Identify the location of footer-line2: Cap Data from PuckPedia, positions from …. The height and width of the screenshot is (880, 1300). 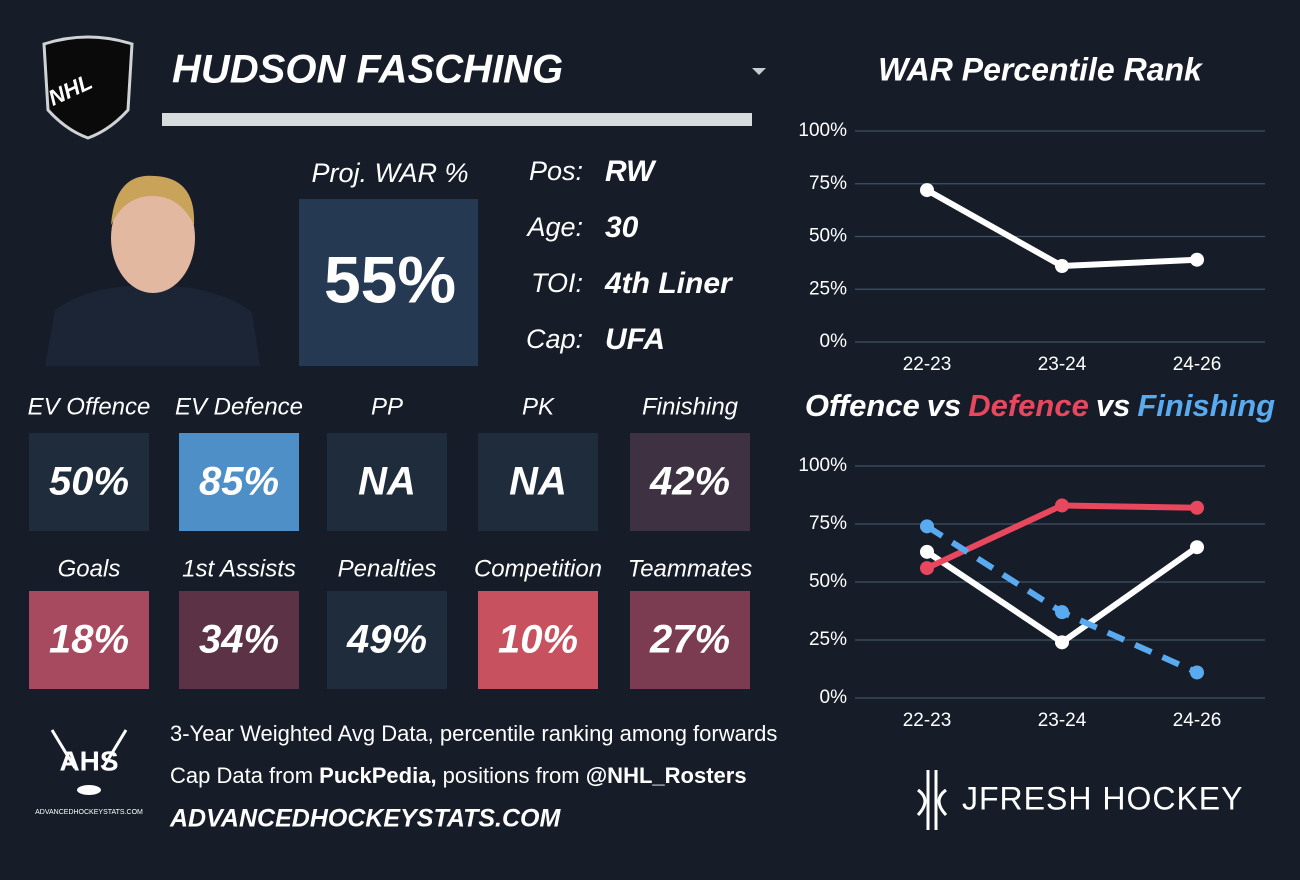
(458, 775).